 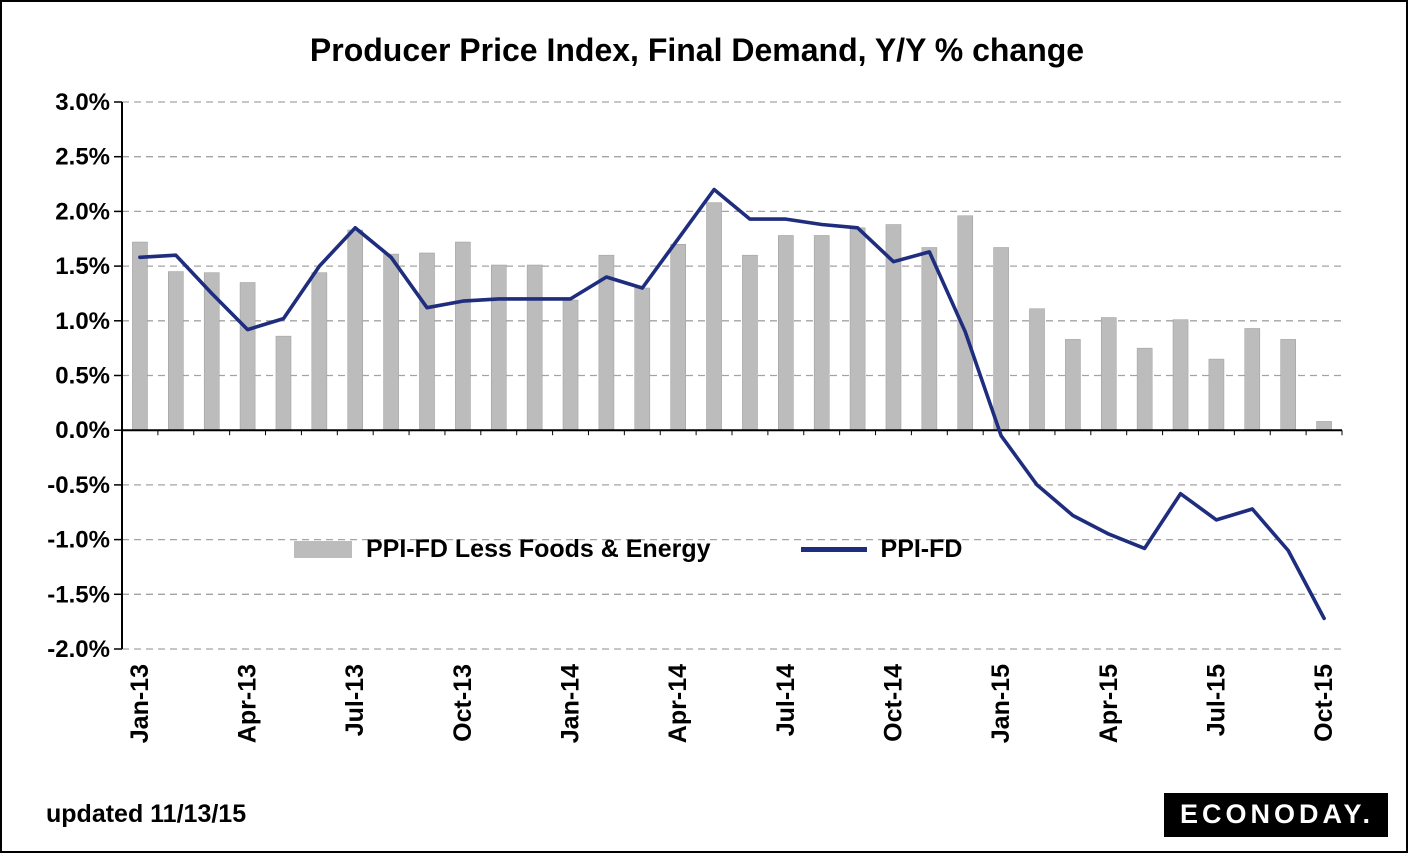 What do you see at coordinates (786, 700) in the screenshot?
I see `x-tick-label: Jul-14` at bounding box center [786, 700].